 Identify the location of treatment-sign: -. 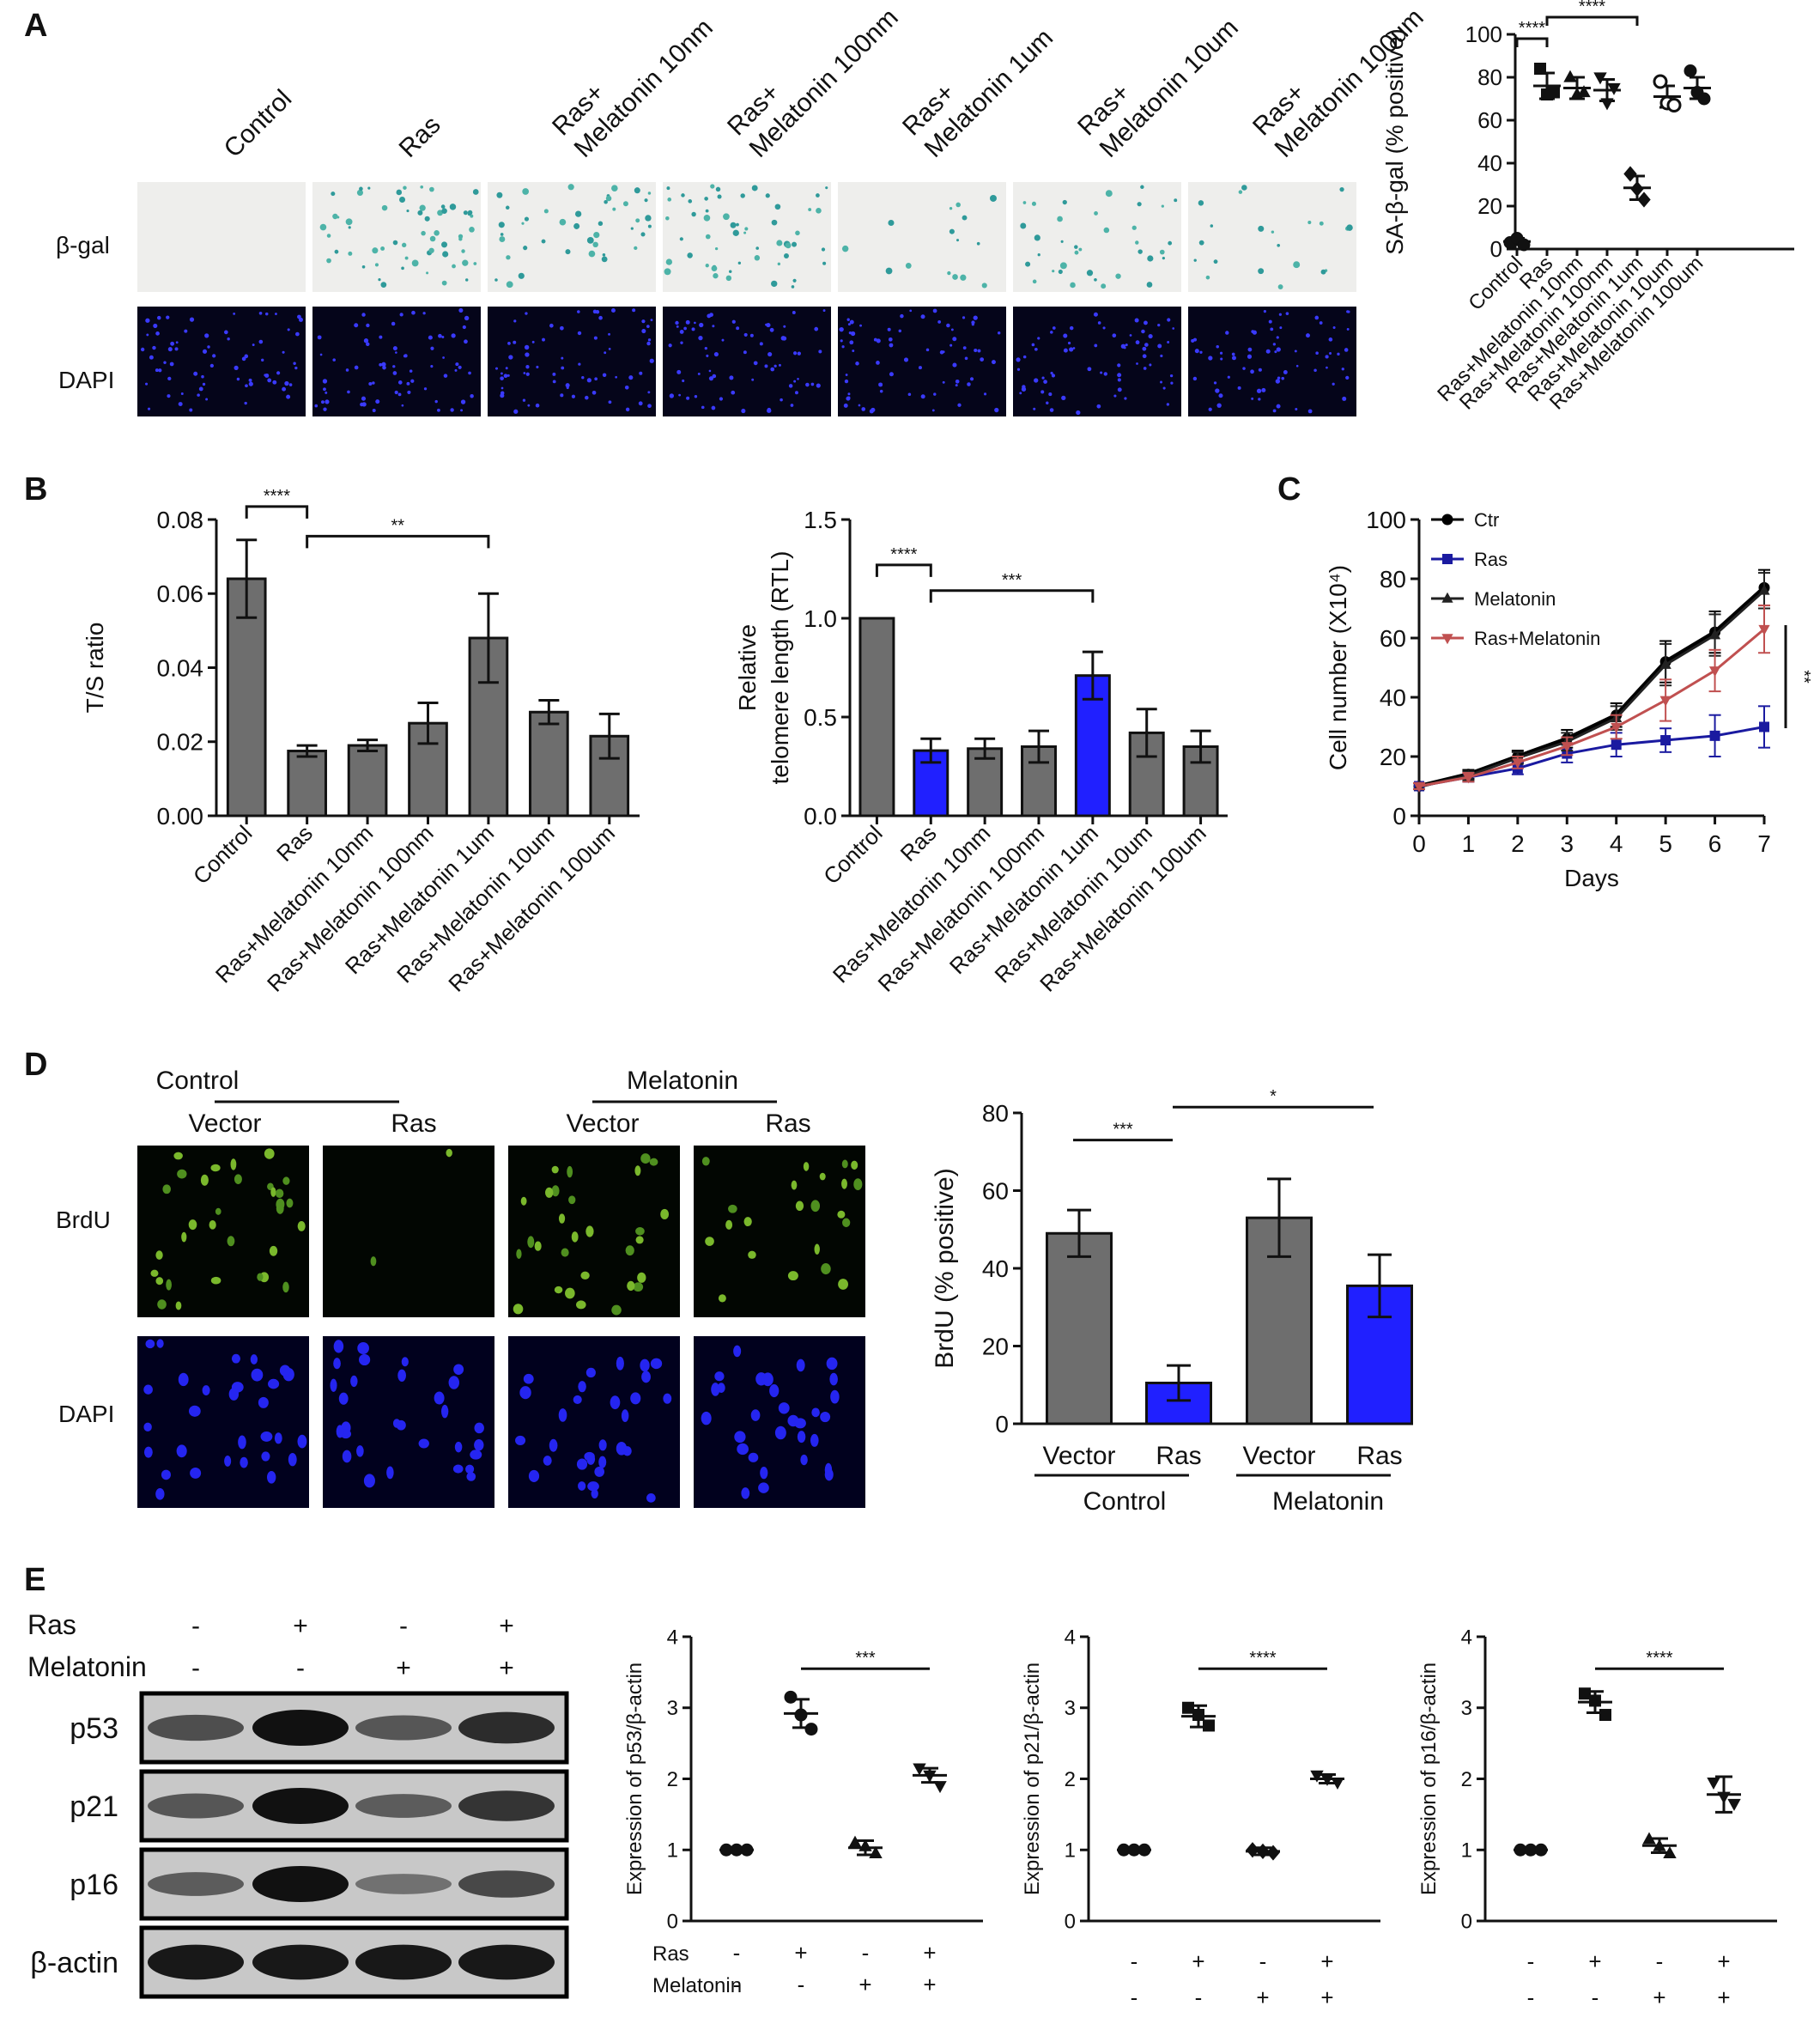
(1531, 1961).